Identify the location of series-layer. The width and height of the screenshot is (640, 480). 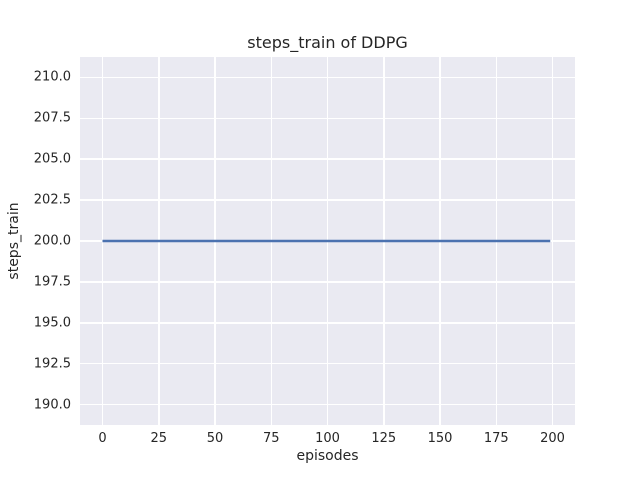
(326, 241).